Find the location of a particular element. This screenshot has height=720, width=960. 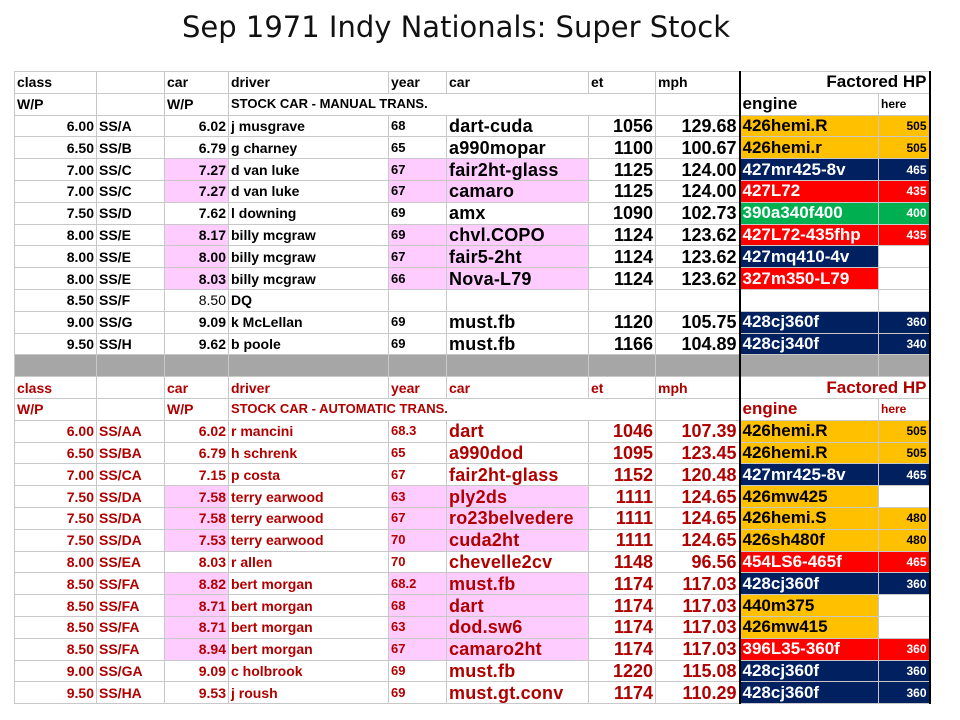

driver-name: c holbrook is located at coordinates (308, 671).